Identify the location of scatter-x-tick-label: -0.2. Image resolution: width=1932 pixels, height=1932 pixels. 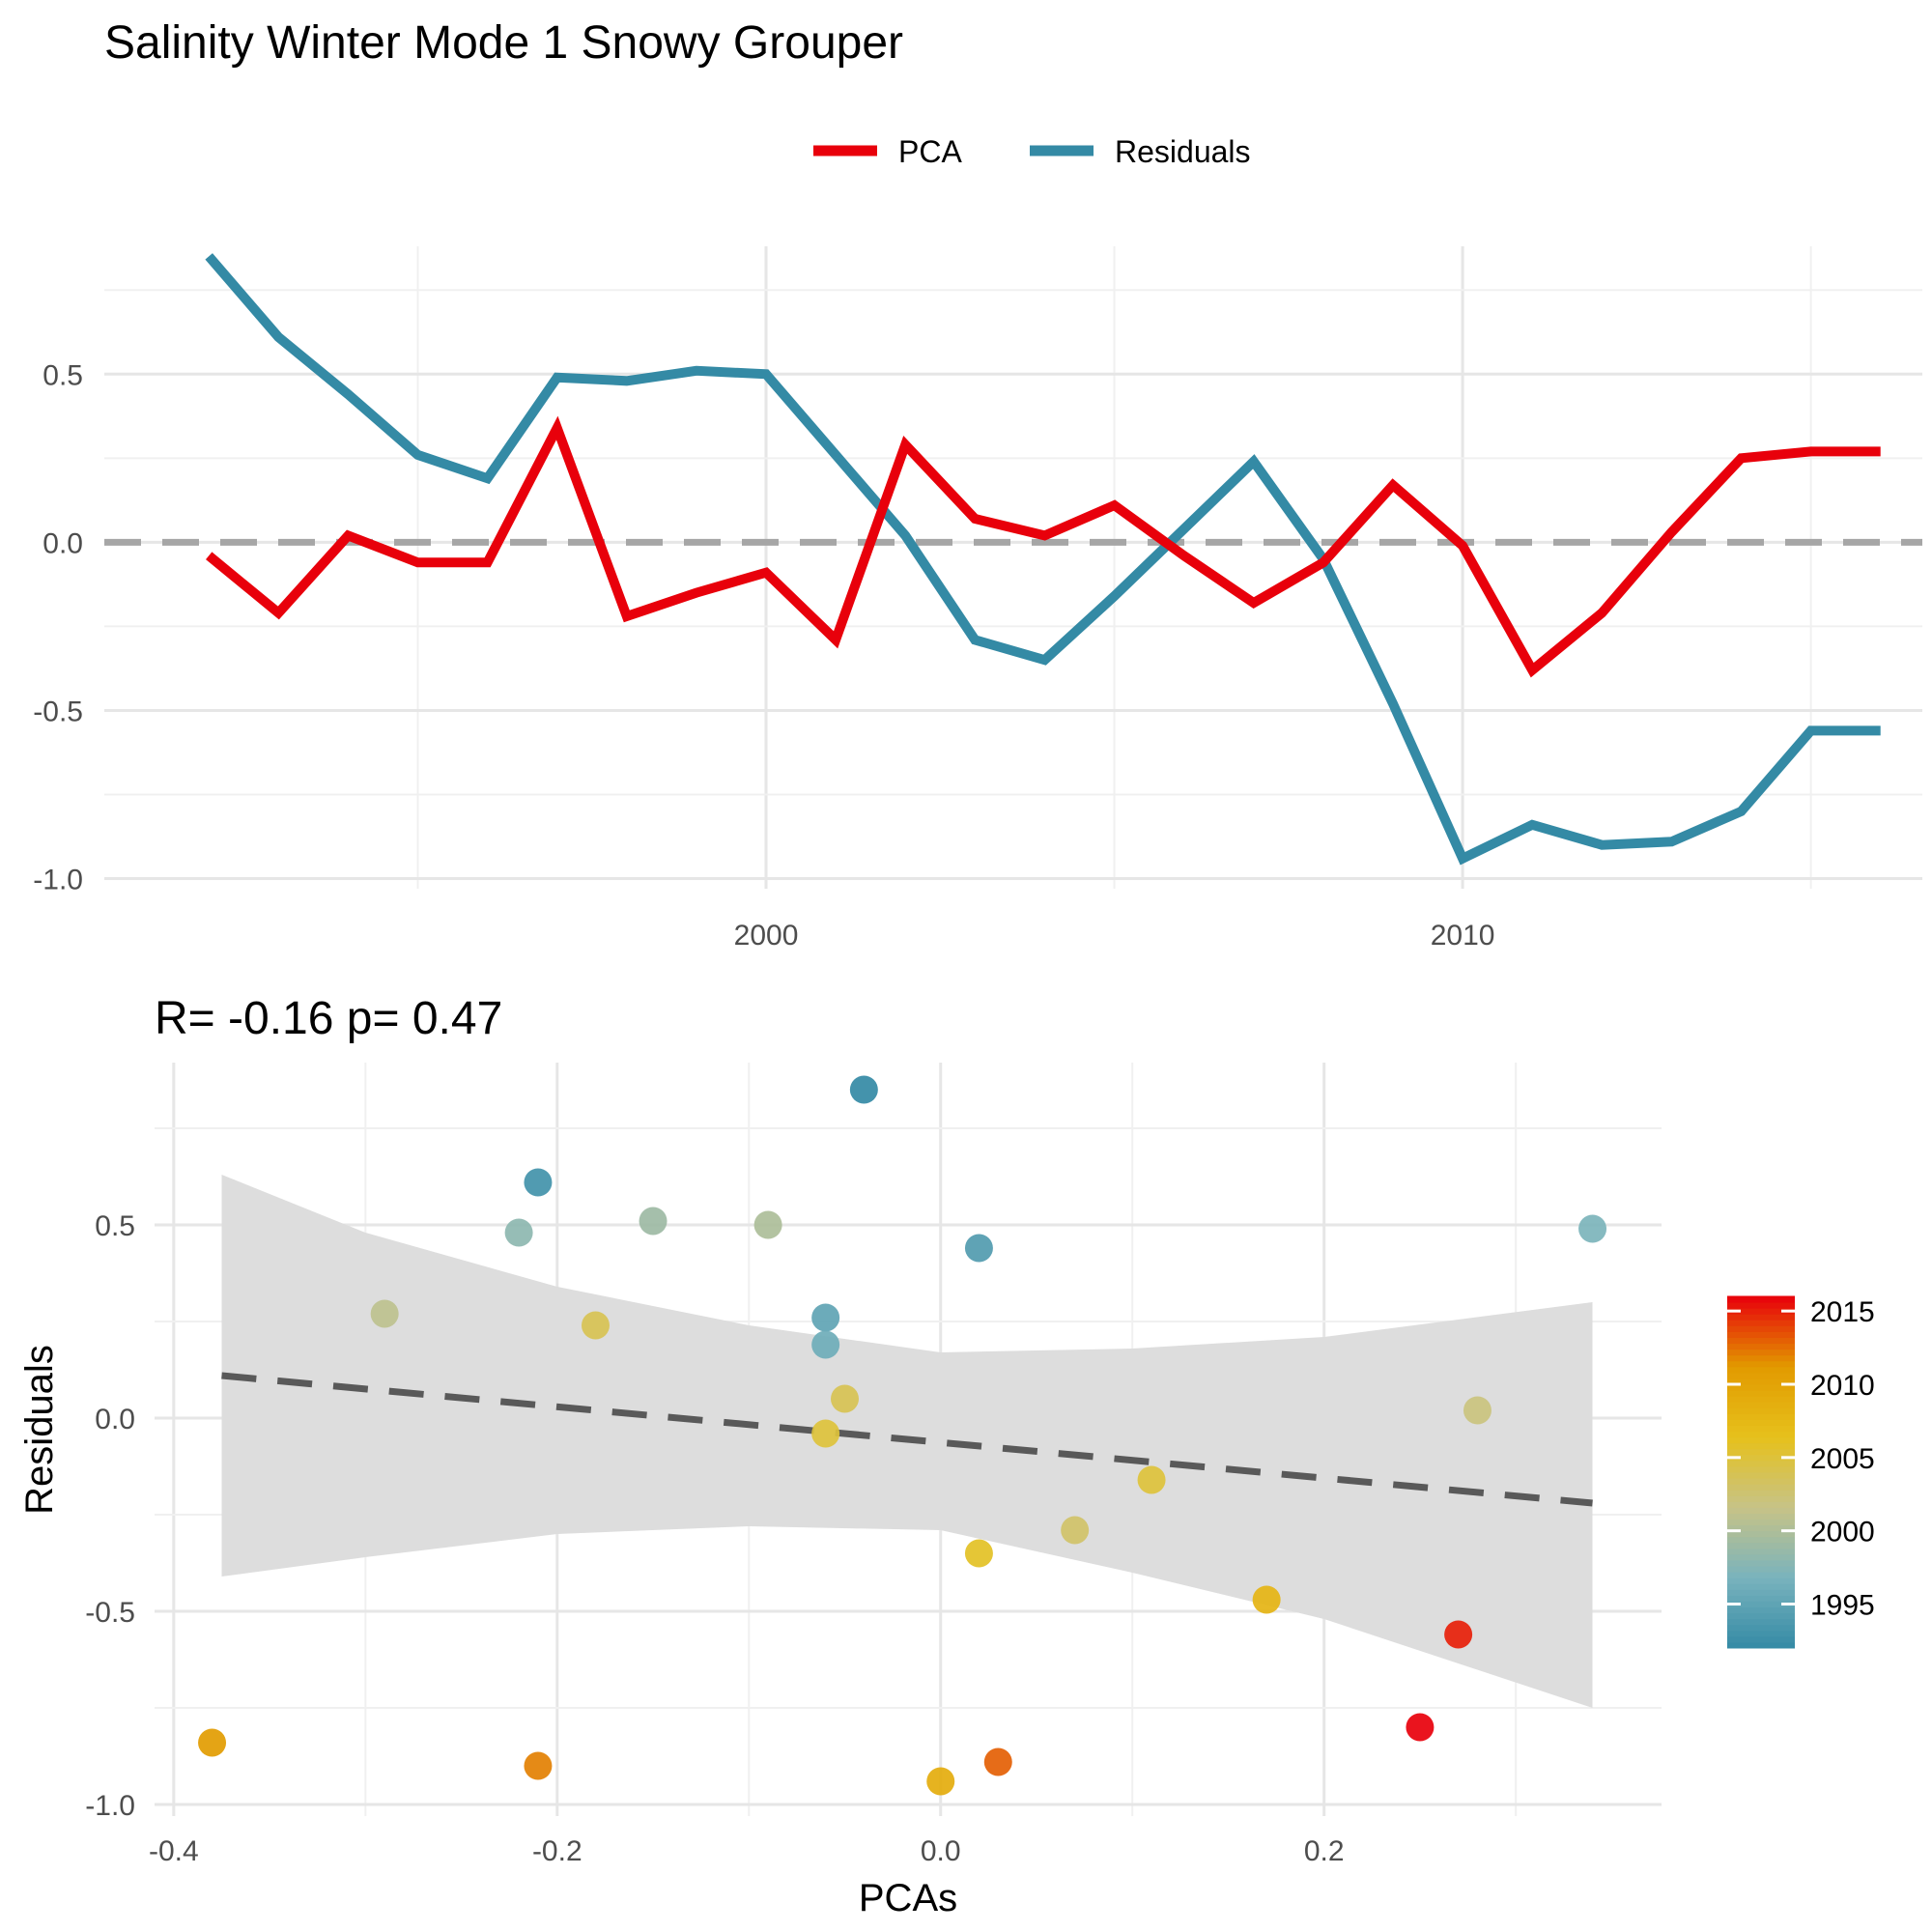
(557, 1851).